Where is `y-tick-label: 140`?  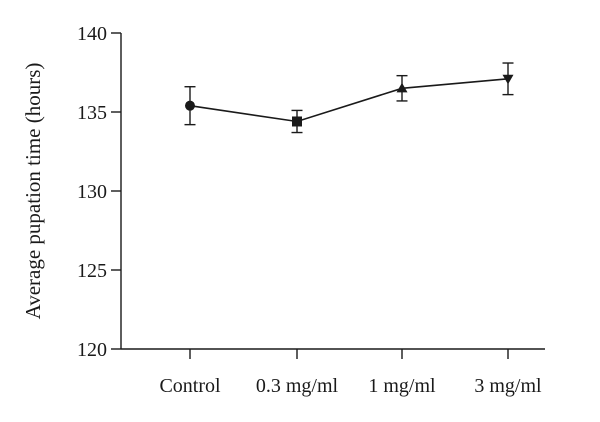
y-tick-label: 140 is located at coordinates (92, 34).